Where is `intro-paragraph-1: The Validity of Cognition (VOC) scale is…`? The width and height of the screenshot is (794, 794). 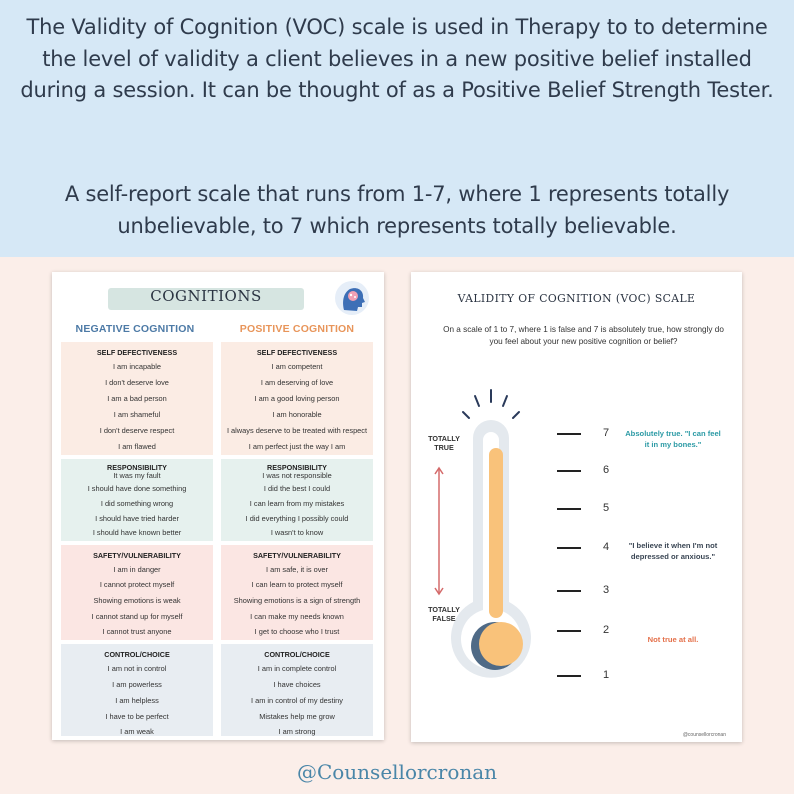
intro-paragraph-1: The Validity of Cognition (VOC) scale is… is located at coordinates (397, 58).